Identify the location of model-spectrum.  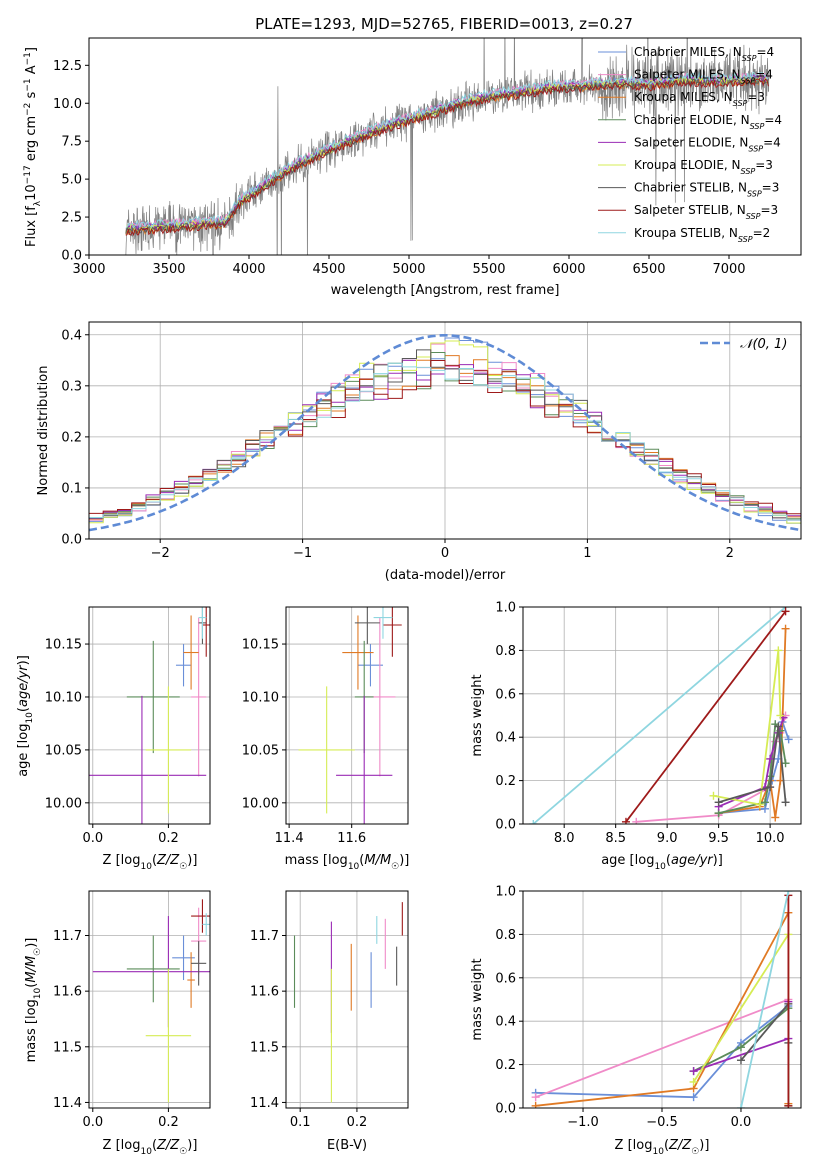
(447, 150).